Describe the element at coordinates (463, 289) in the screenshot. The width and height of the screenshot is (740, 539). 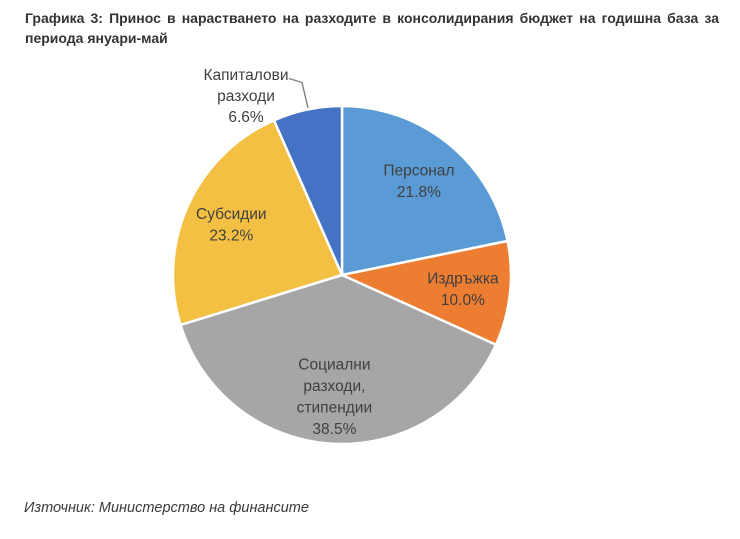
I see `slice-label-2: Издръжка 10.0%` at that location.